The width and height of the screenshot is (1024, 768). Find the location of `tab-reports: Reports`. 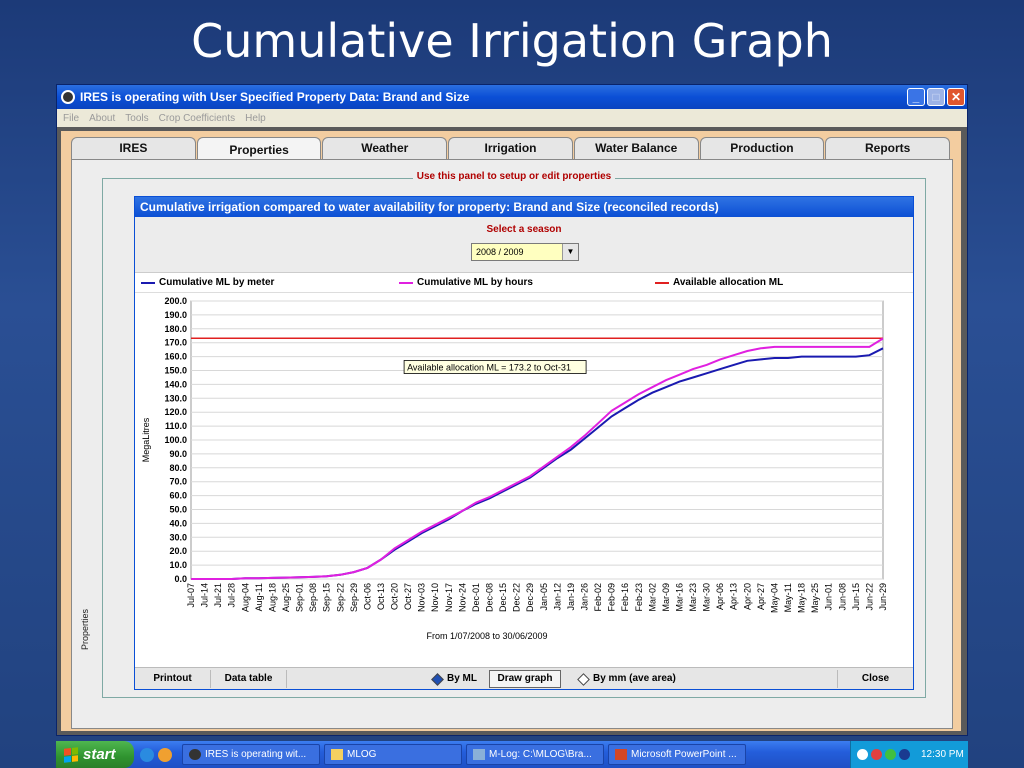

tab-reports: Reports is located at coordinates (888, 148).